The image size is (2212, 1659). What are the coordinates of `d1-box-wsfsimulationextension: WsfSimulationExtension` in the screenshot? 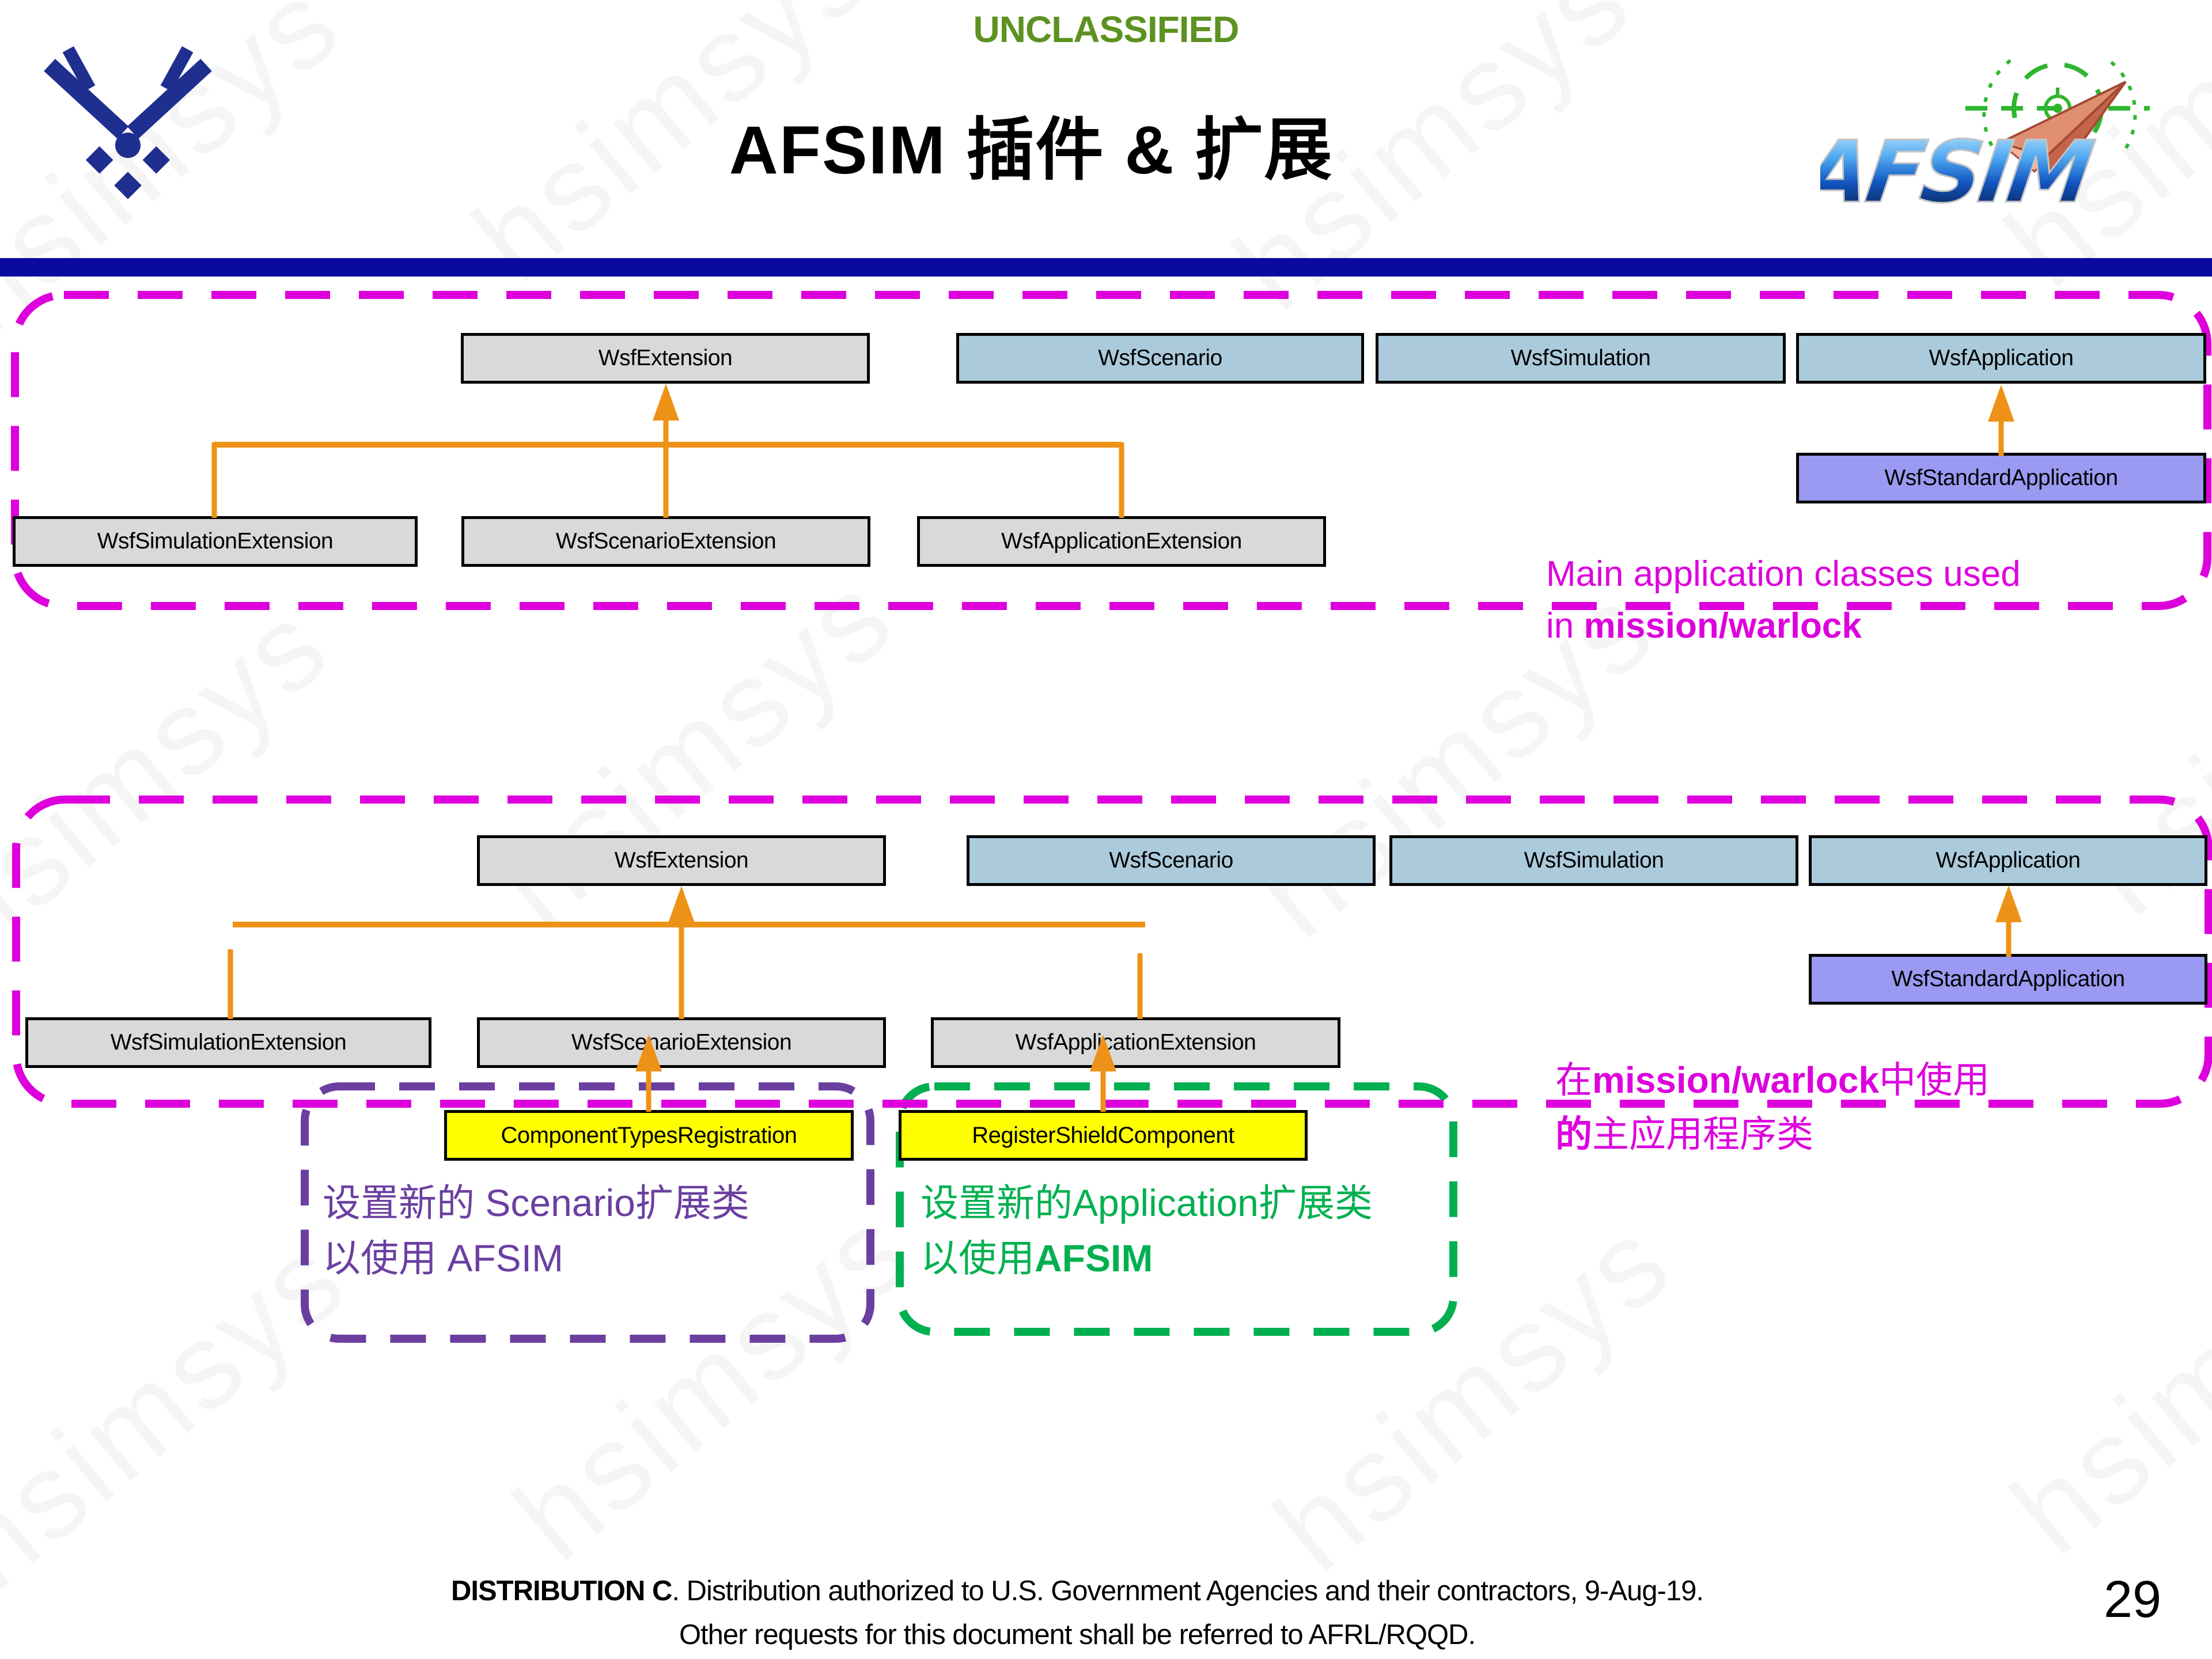 It's located at (215, 541).